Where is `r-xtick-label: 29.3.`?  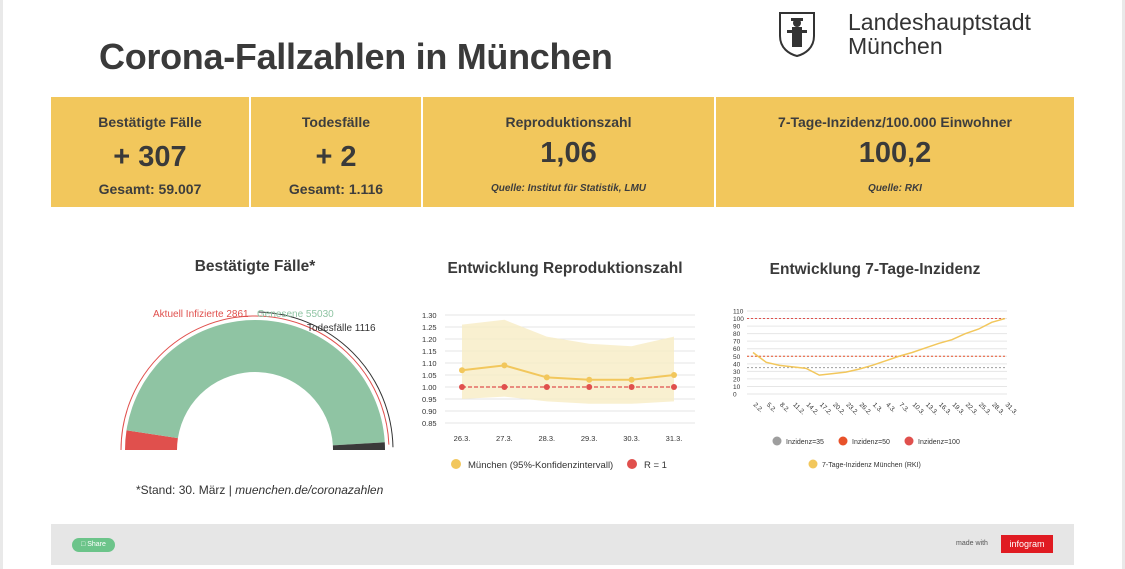 r-xtick-label: 29.3. is located at coordinates (589, 438).